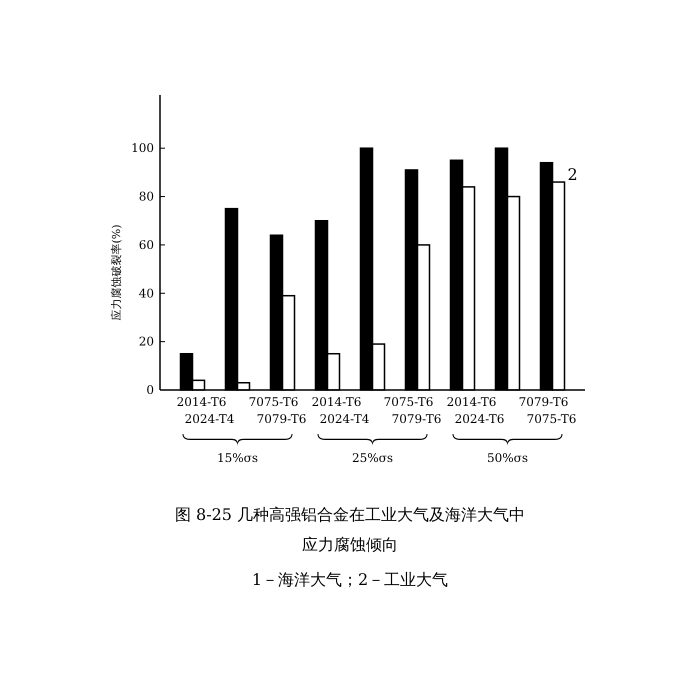 This screenshot has height=700, width=700. What do you see at coordinates (373, 458) in the screenshot?
I see `text: 25%σs` at bounding box center [373, 458].